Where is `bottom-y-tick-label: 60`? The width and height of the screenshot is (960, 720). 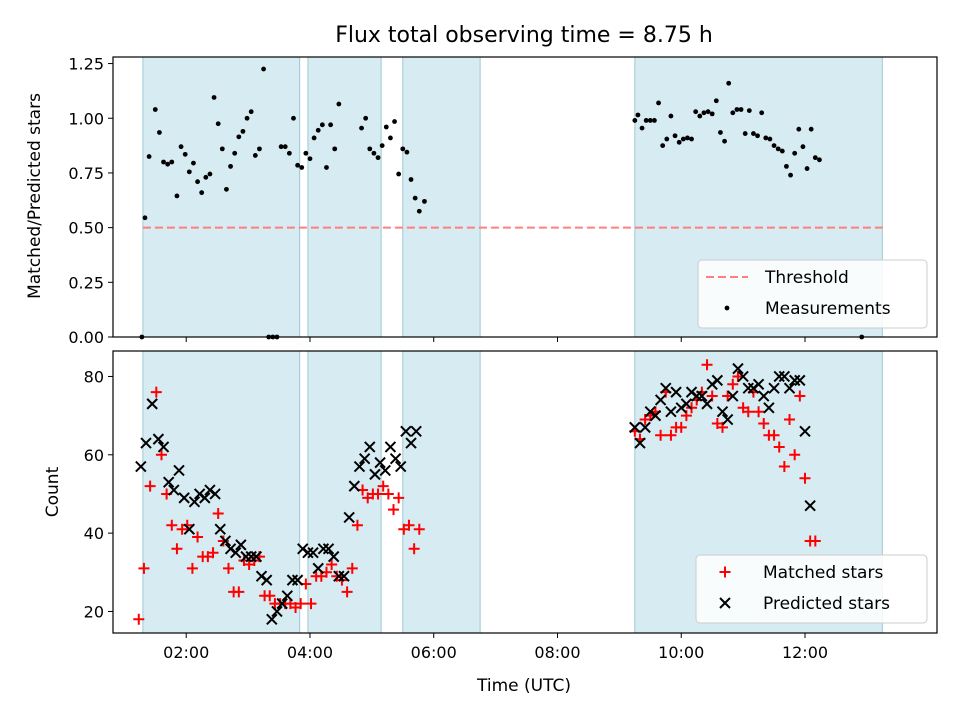
bottom-y-tick-label: 60 is located at coordinates (94, 455).